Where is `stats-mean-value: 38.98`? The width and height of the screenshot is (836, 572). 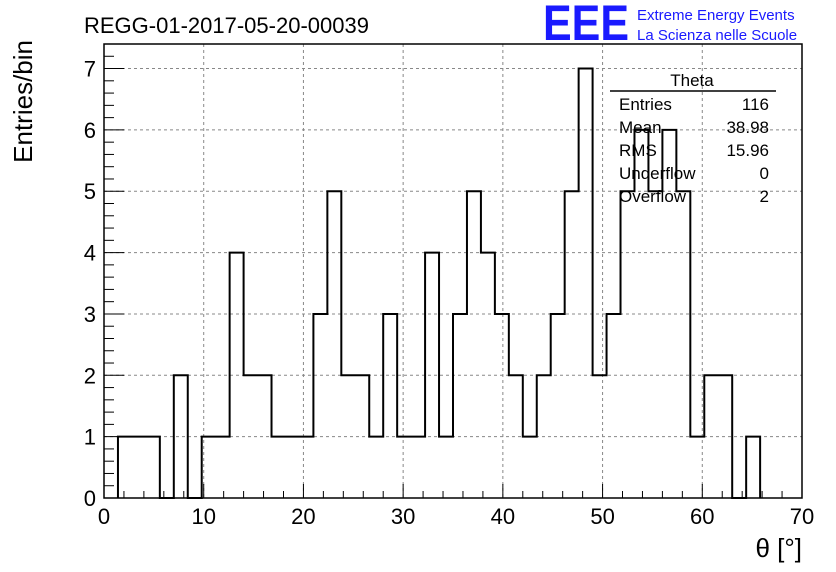 stats-mean-value: 38.98 is located at coordinates (747, 127).